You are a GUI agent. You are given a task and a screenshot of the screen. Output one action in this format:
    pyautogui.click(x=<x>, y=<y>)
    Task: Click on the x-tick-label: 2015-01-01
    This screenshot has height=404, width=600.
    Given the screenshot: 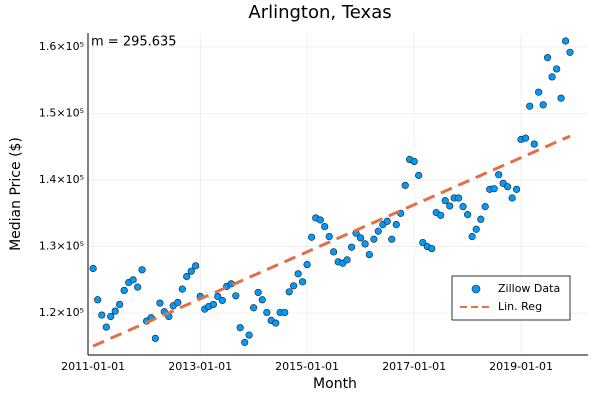 What is the action you would take?
    pyautogui.click(x=307, y=366)
    